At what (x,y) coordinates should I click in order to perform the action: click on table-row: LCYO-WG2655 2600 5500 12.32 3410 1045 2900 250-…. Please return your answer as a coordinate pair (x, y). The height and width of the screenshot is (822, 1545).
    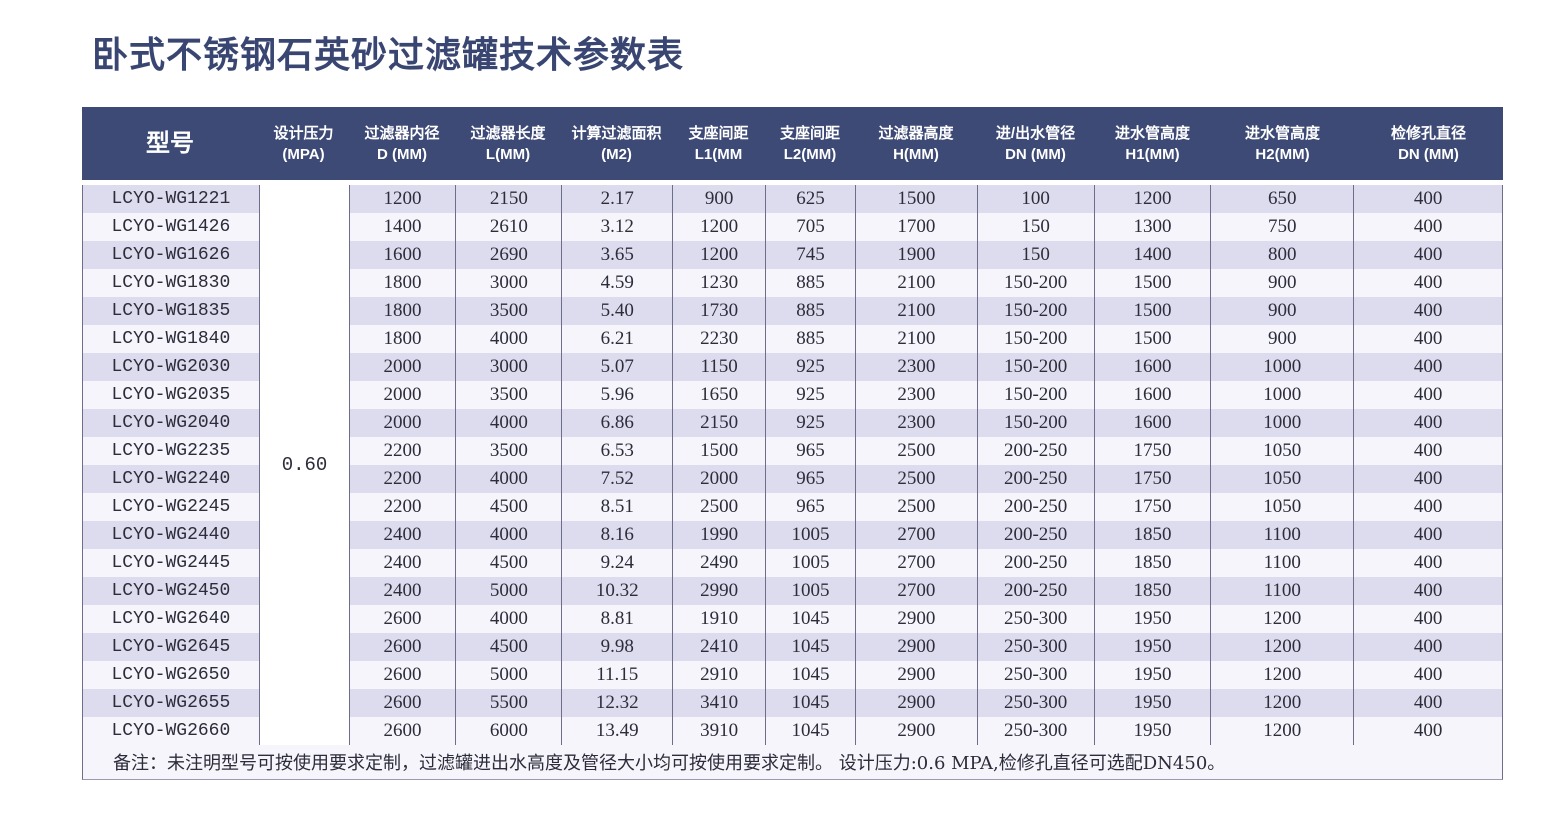
    Looking at the image, I should click on (792, 703).